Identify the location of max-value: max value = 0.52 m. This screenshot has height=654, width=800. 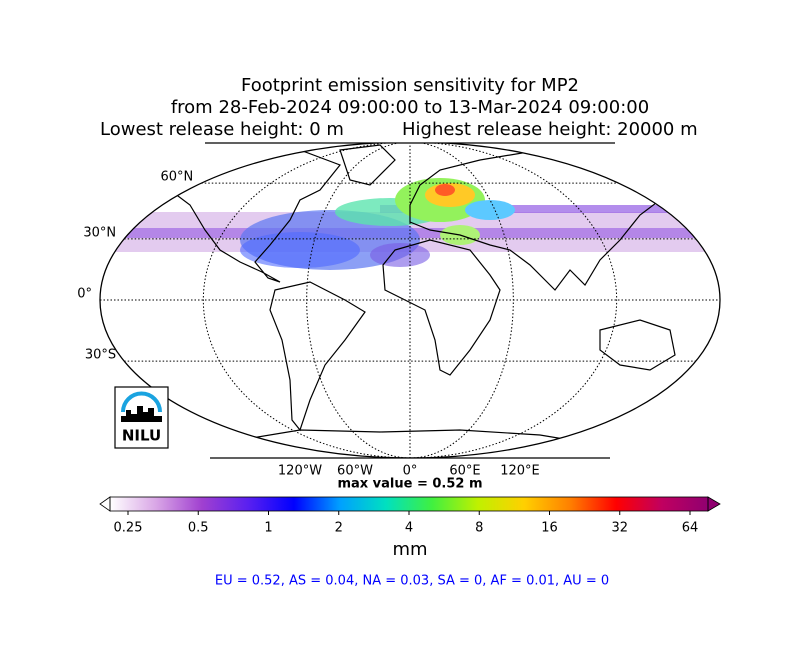
(409, 484).